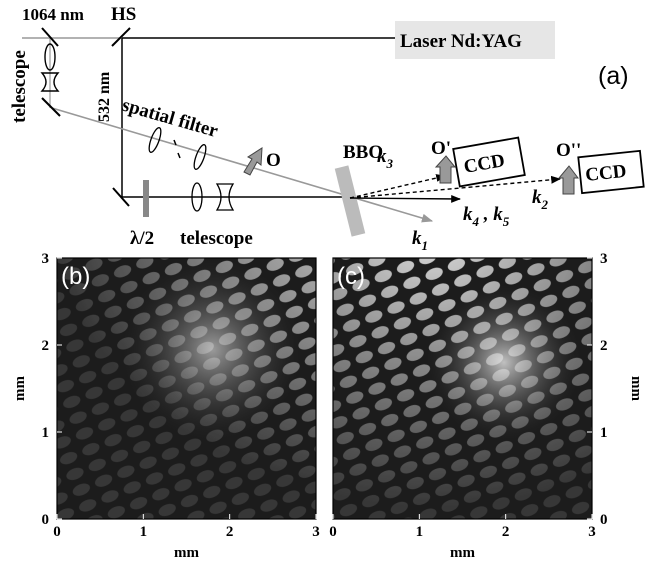 Image resolution: width=656 pixels, height=565 pixels. I want to click on laser-box, so click(475, 40).